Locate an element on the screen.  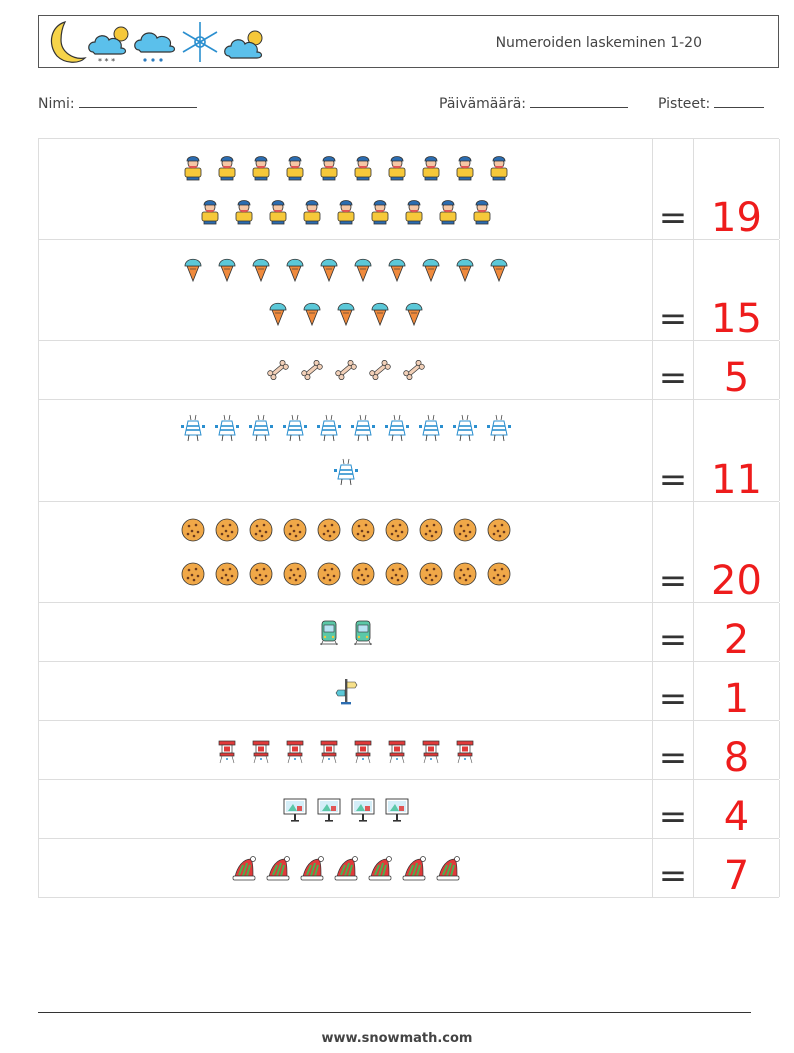
score-blank is located at coordinates (739, 101).